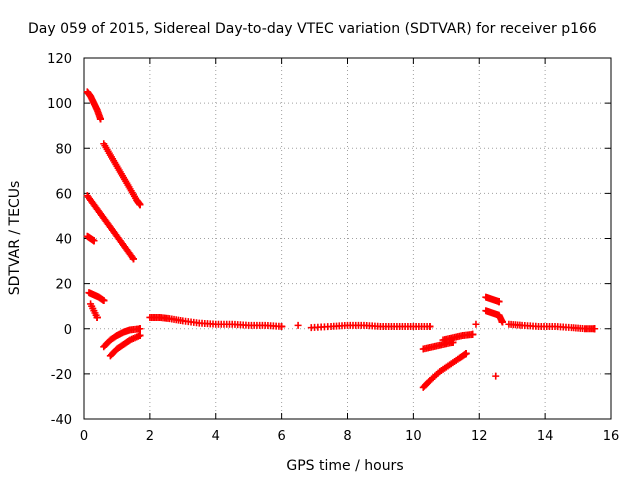  What do you see at coordinates (216, 436) in the screenshot?
I see `x-tick-label: 4` at bounding box center [216, 436].